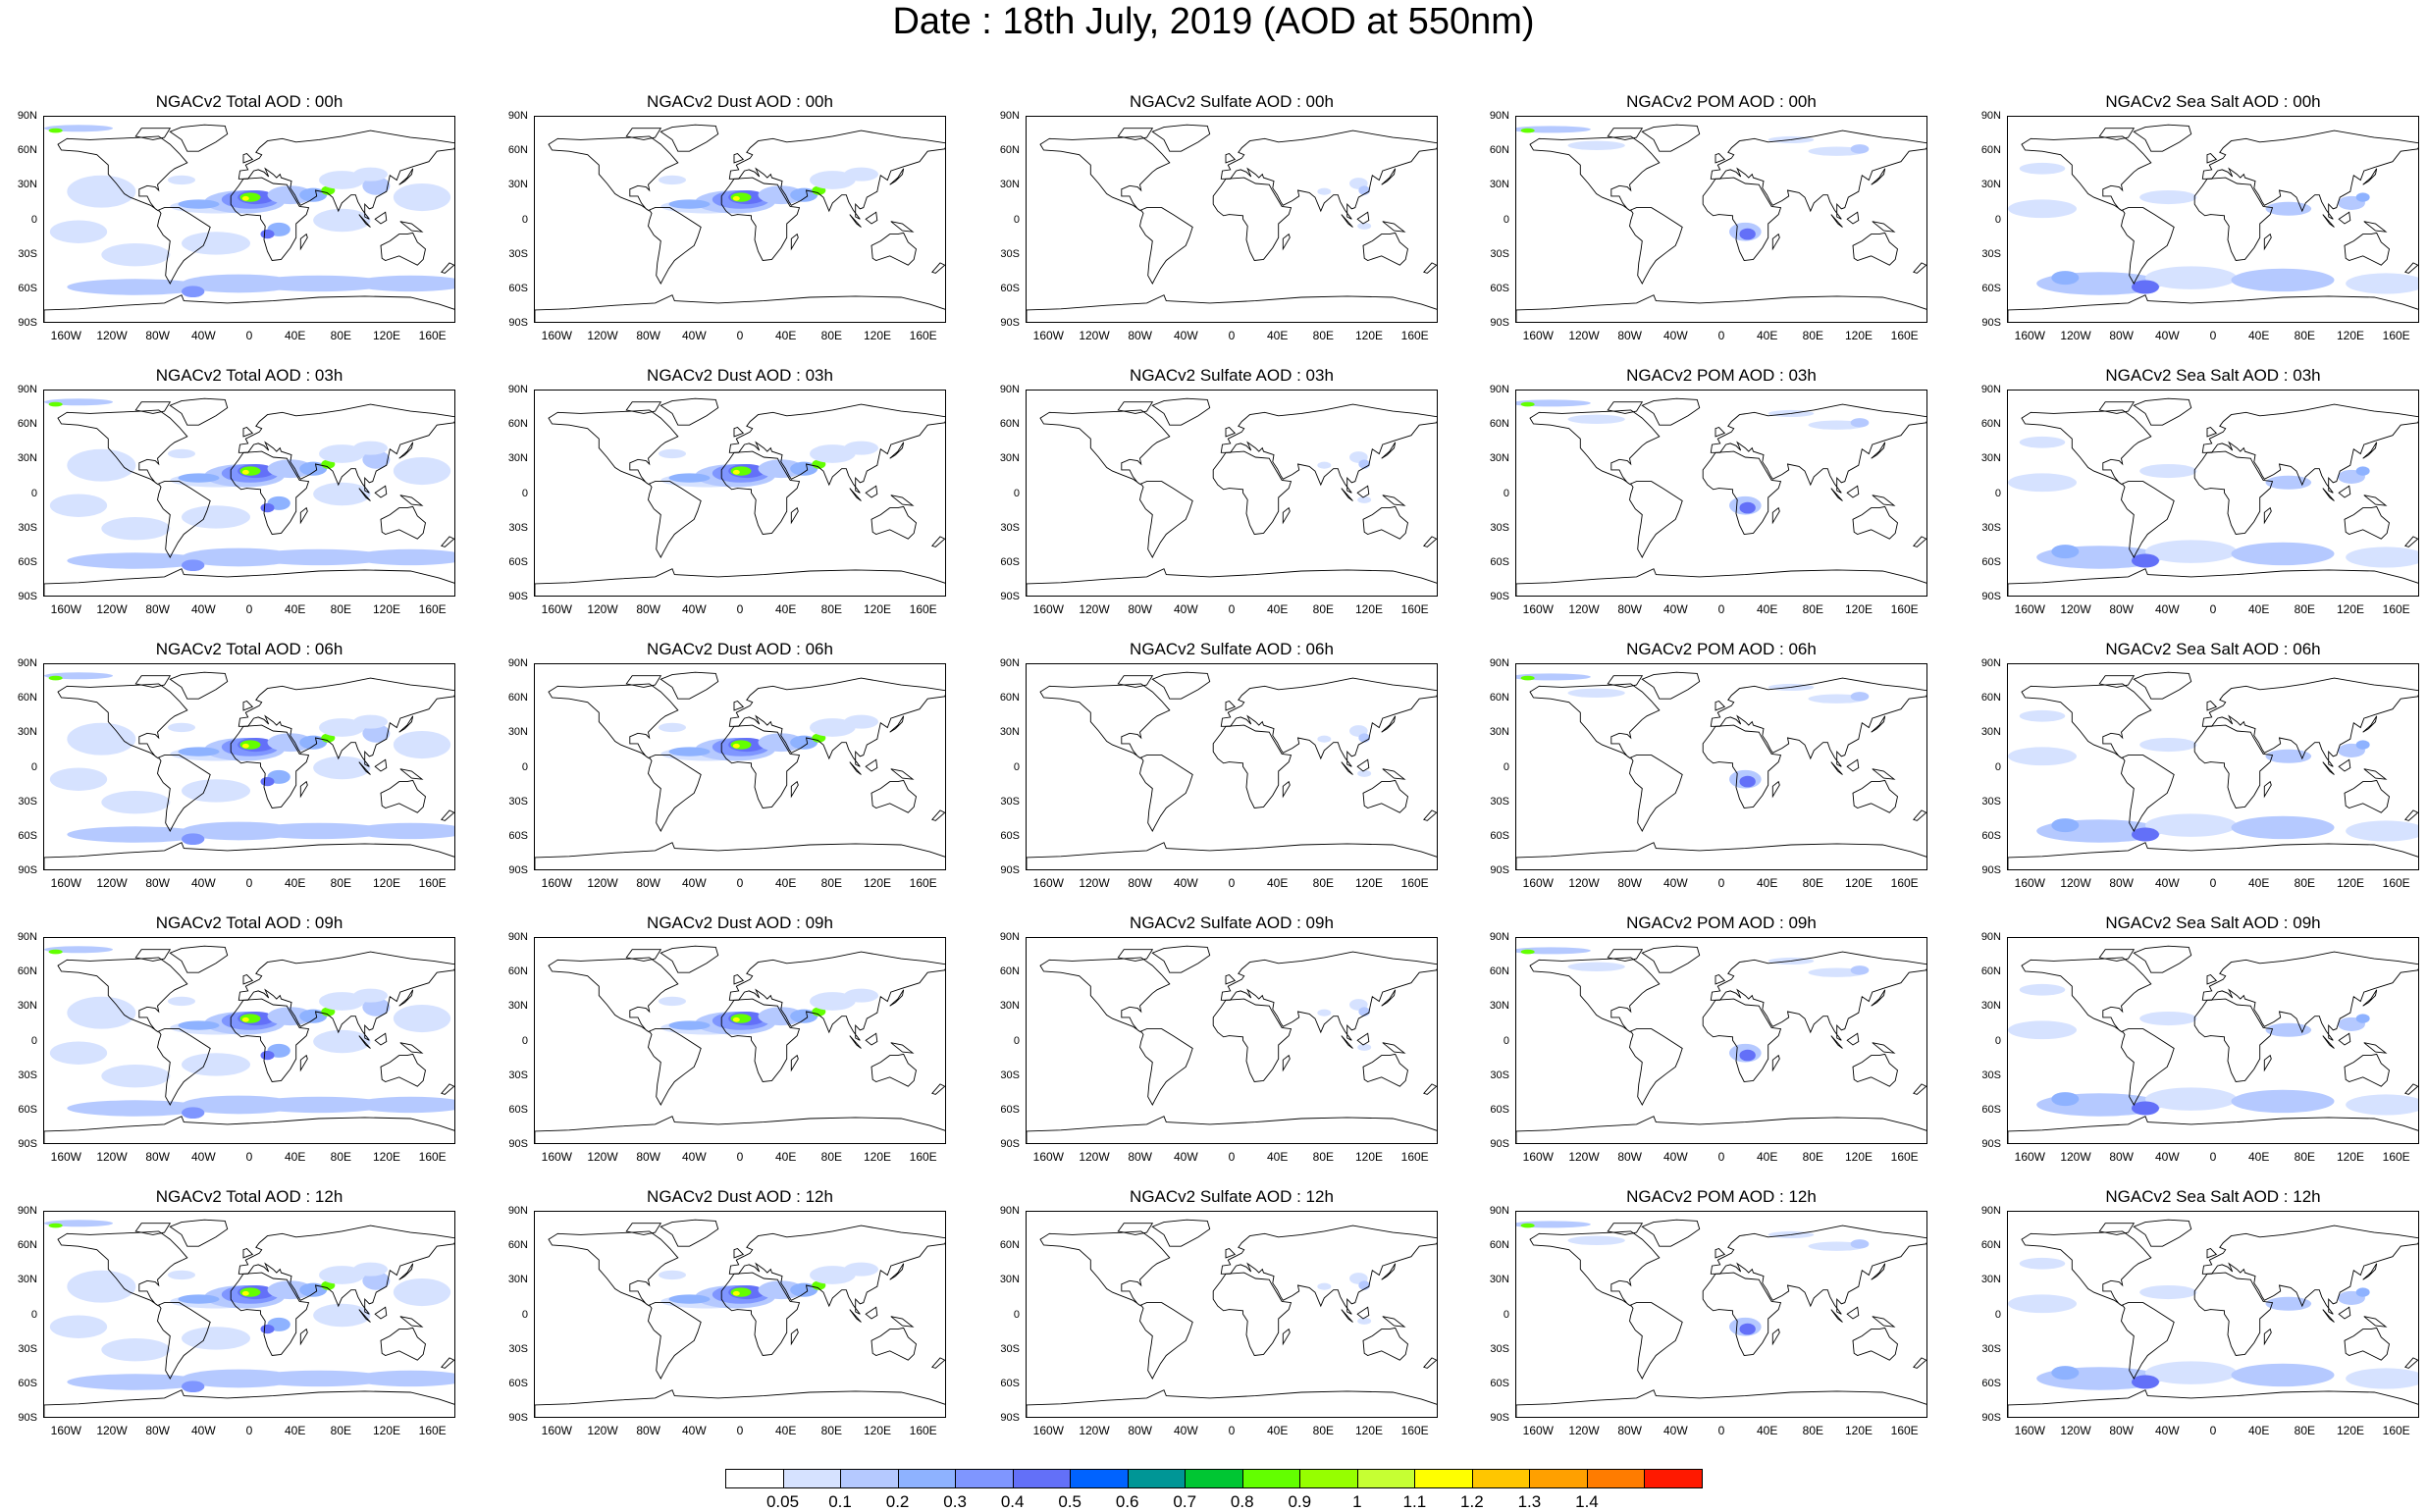 This screenshot has width=2427, height=1512. Describe the element at coordinates (249, 649) in the screenshot. I see `panel-title: NGACv2 Total AOD : 06h` at that location.